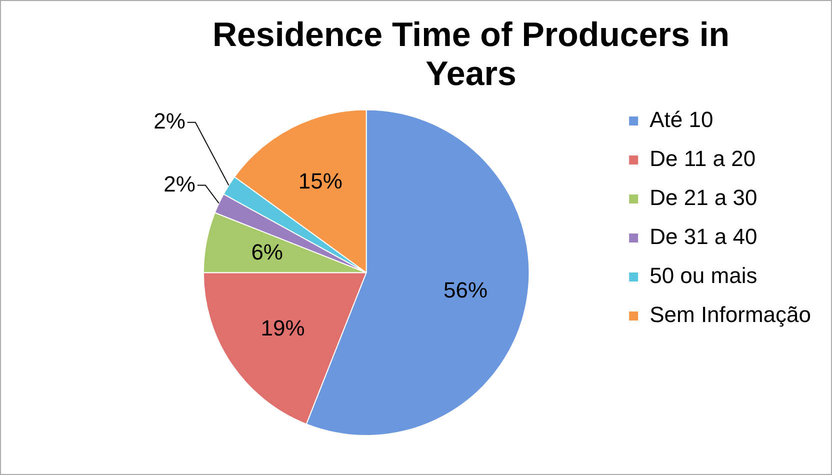 This screenshot has height=475, width=832. What do you see at coordinates (704, 197) in the screenshot?
I see `legend-label: De 21 a 30` at bounding box center [704, 197].